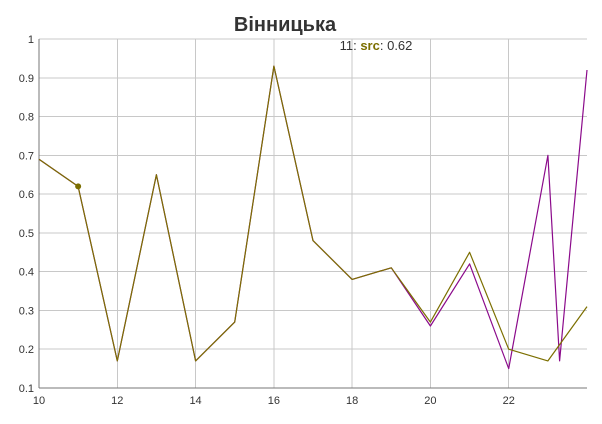 Image resolution: width=602 pixels, height=424 pixels. What do you see at coordinates (26, 389) in the screenshot?
I see `y-tick-label: 0.1` at bounding box center [26, 389].